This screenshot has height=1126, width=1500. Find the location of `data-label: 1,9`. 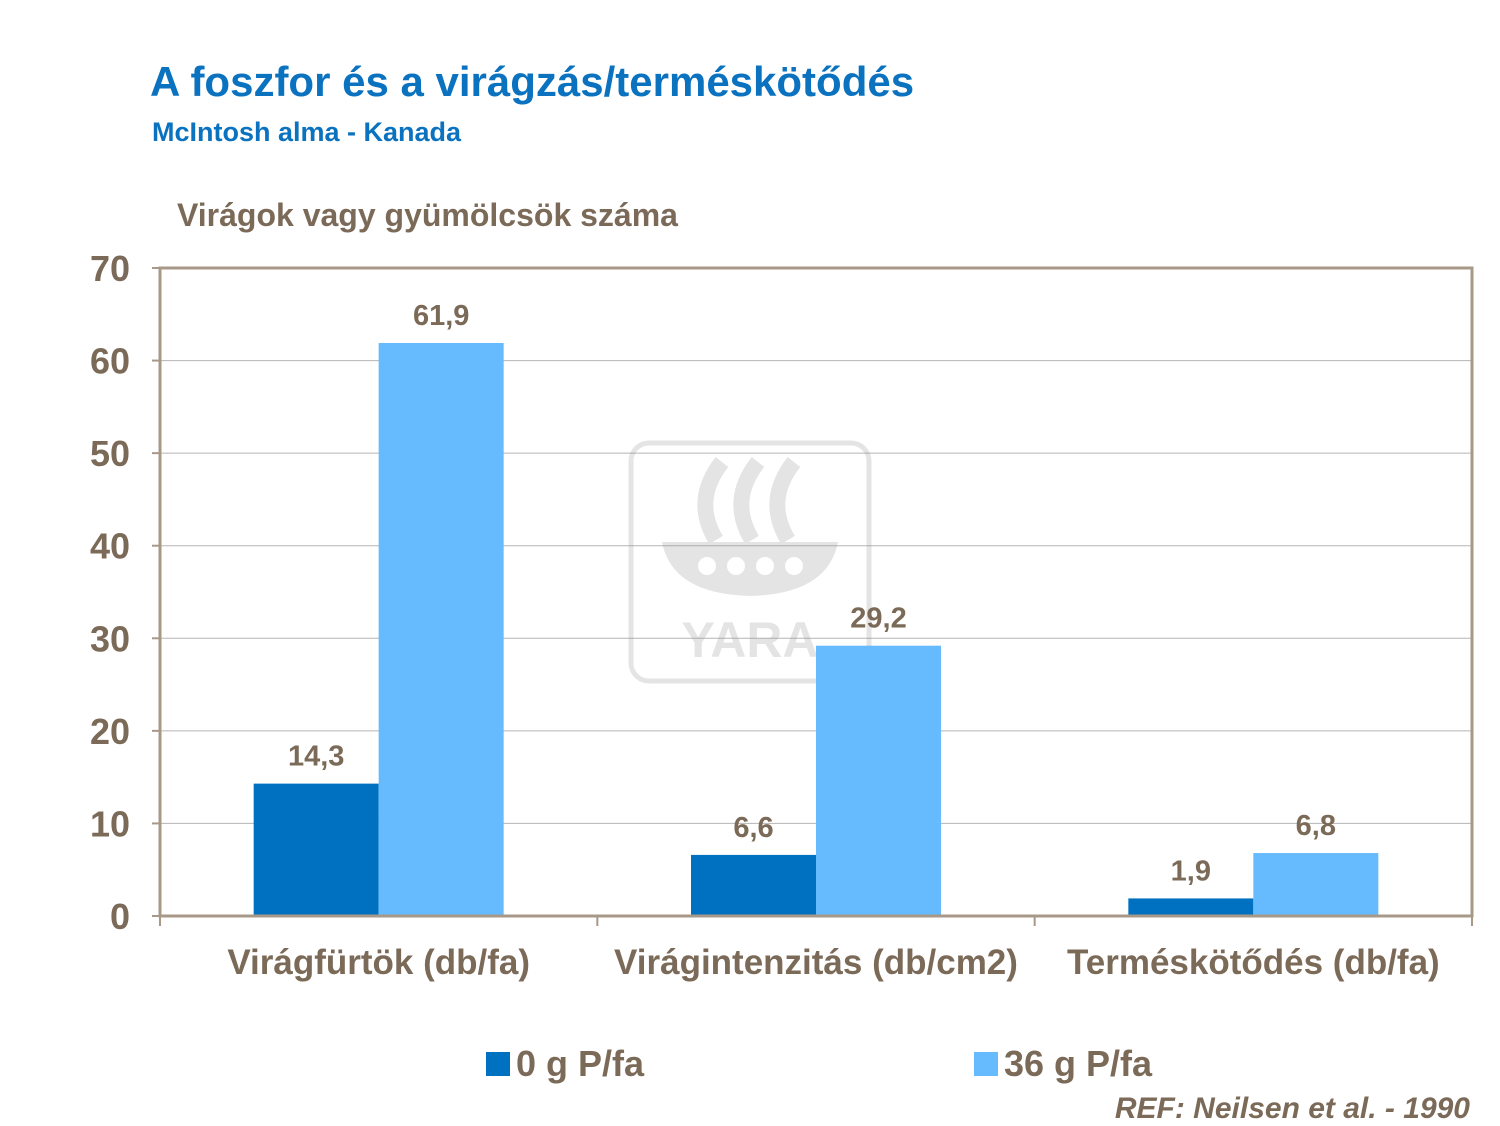

data-label: 1,9 is located at coordinates (1191, 871).